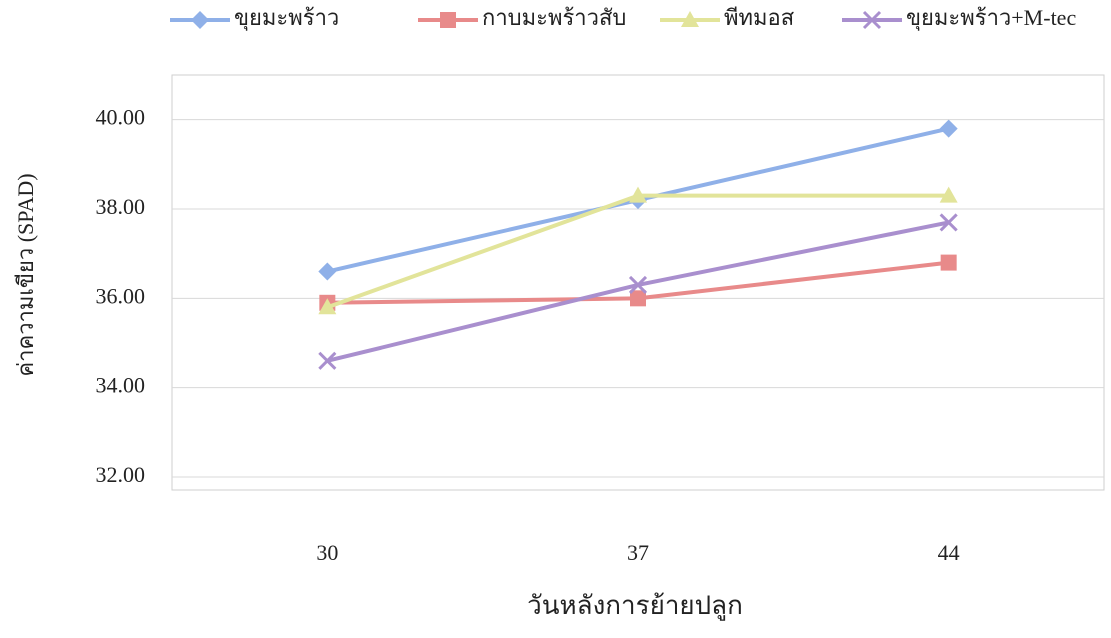  I want to click on x-tick-label: 37, so click(638, 552).